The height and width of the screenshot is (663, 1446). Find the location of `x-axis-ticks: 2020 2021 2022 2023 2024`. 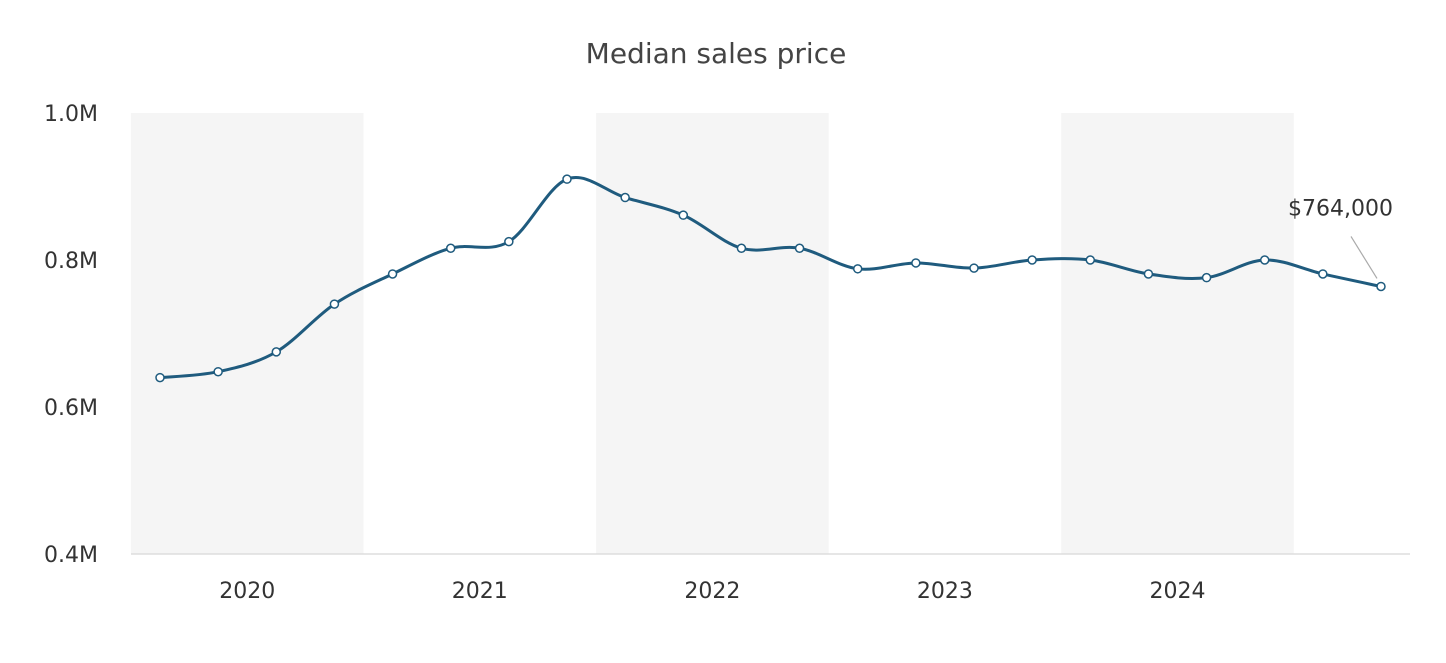

x-axis-ticks: 2020 2021 2022 2023 2024 is located at coordinates (712, 591).